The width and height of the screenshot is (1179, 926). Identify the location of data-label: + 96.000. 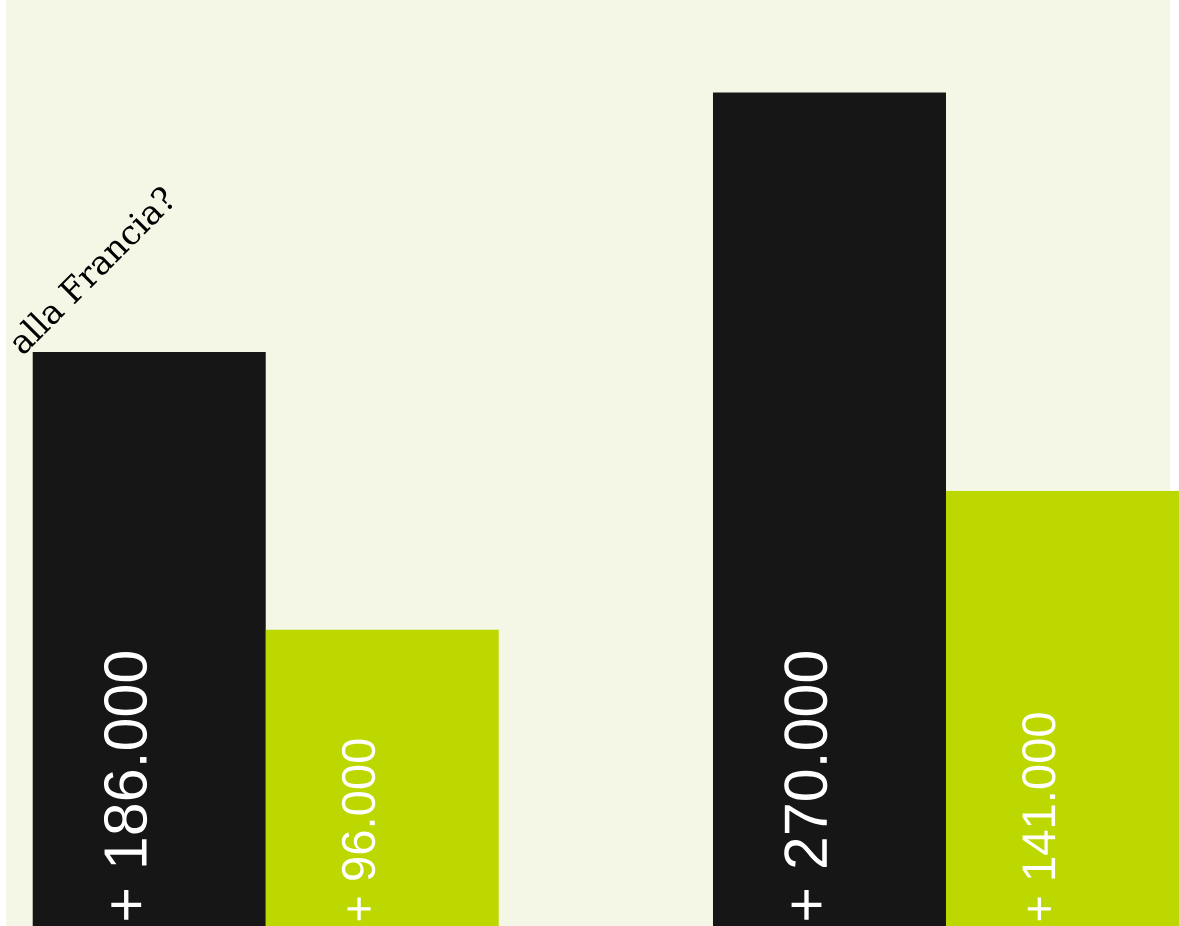
(358, 830).